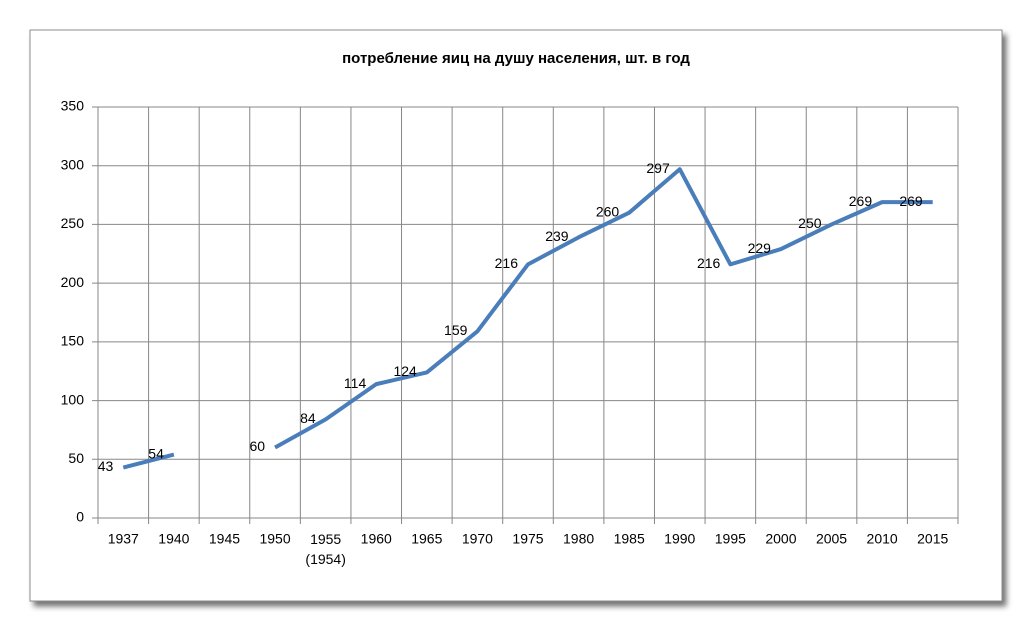 The image size is (1033, 631). I want to click on data-label: 159, so click(456, 330).